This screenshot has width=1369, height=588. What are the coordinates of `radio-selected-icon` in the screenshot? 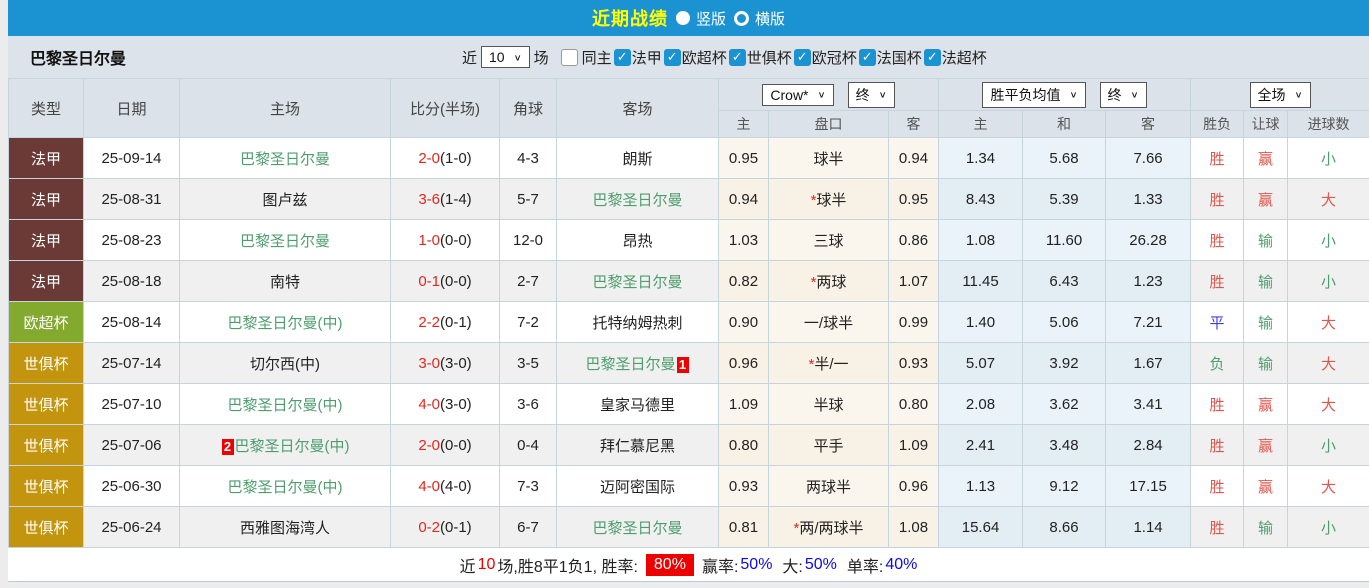 It's located at (682, 18).